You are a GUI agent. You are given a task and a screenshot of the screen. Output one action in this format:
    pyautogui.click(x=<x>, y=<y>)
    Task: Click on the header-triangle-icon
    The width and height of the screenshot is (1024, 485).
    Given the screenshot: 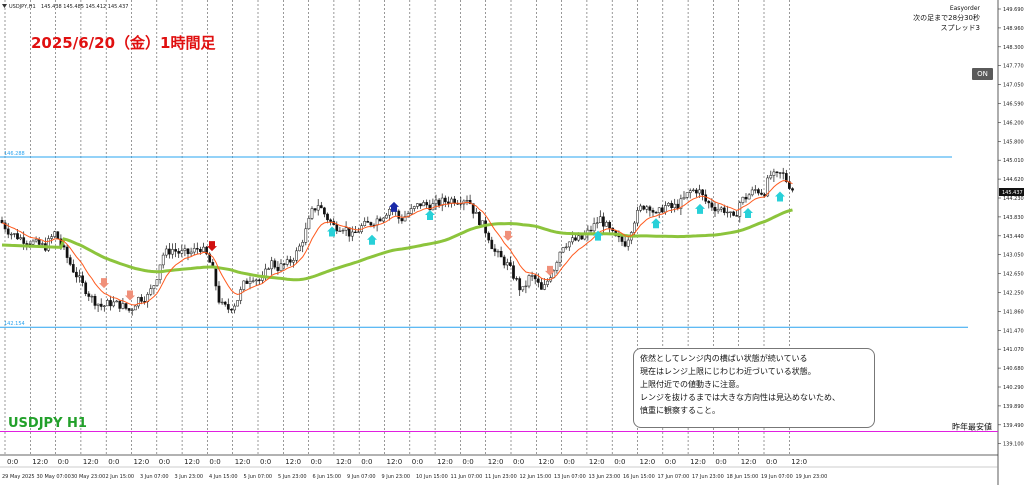 What is the action you would take?
    pyautogui.click(x=4, y=6)
    